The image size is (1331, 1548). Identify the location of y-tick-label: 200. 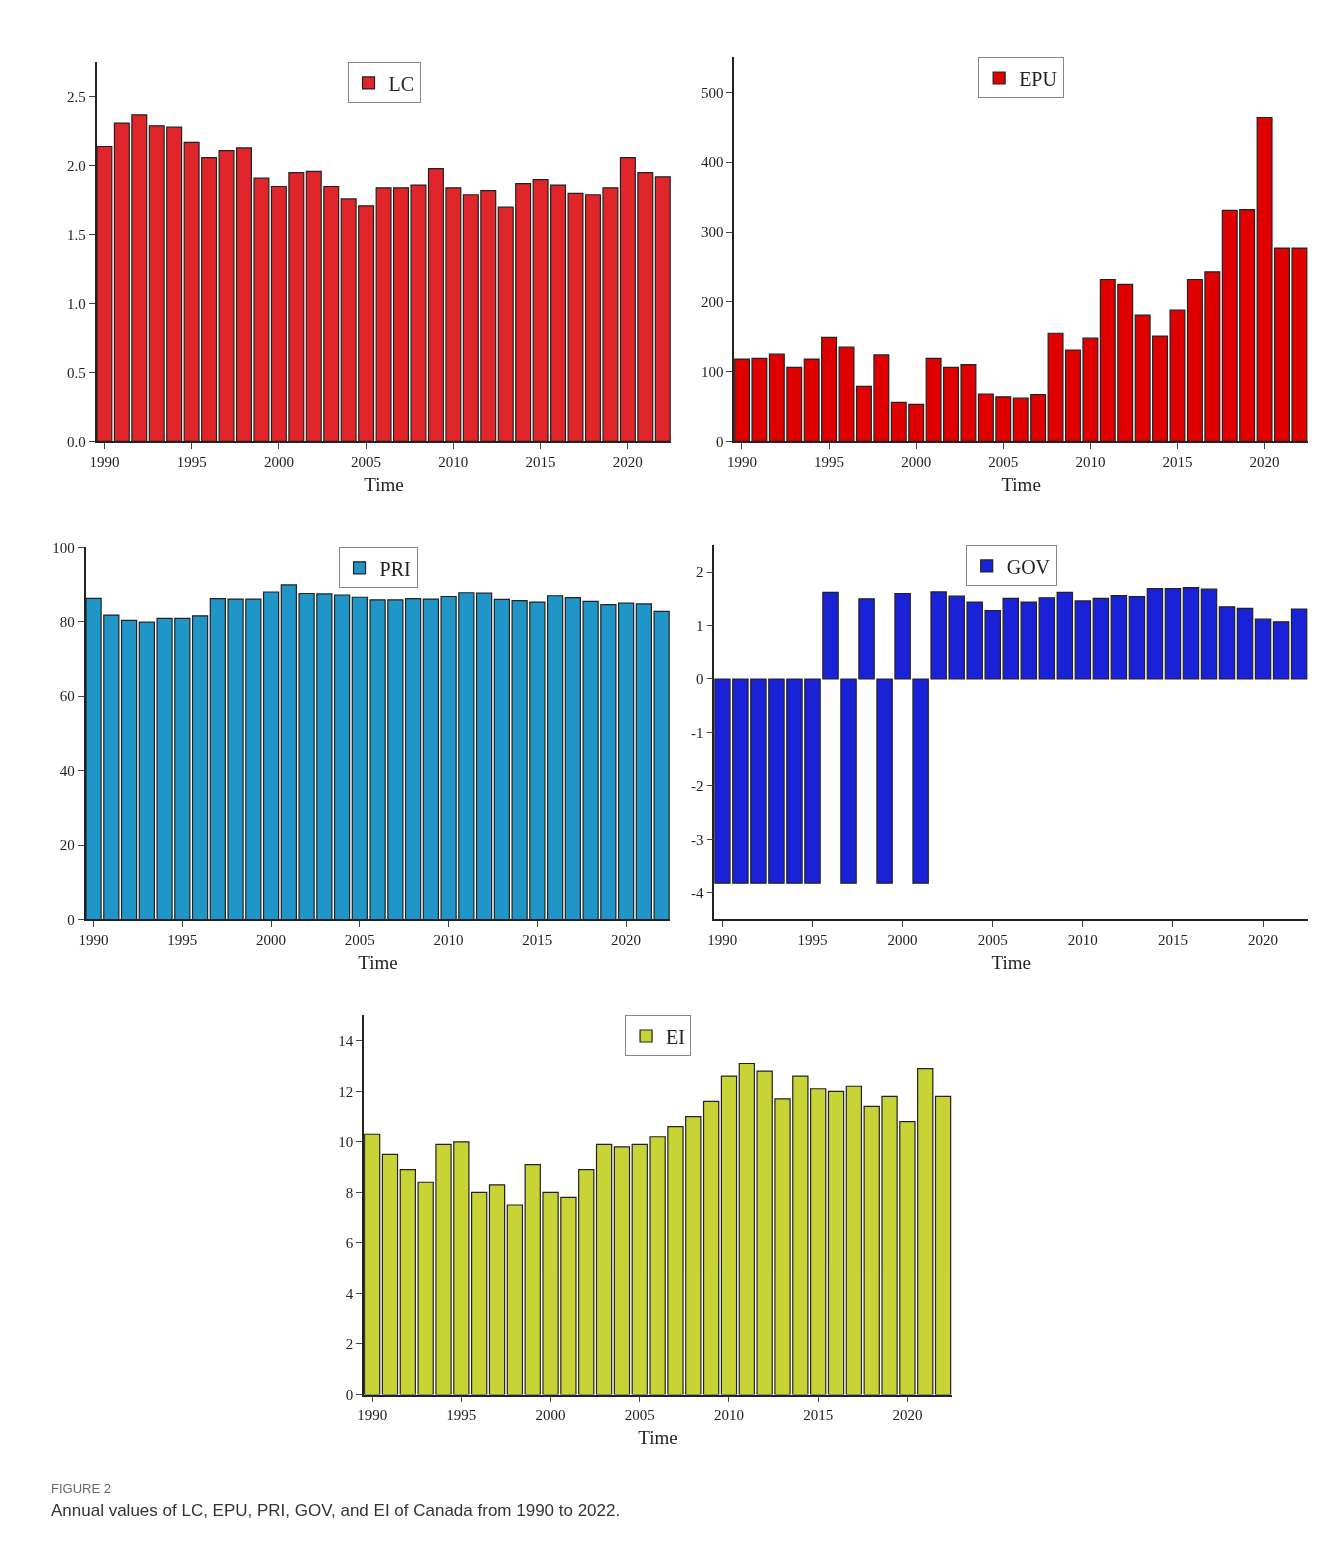
(712, 302).